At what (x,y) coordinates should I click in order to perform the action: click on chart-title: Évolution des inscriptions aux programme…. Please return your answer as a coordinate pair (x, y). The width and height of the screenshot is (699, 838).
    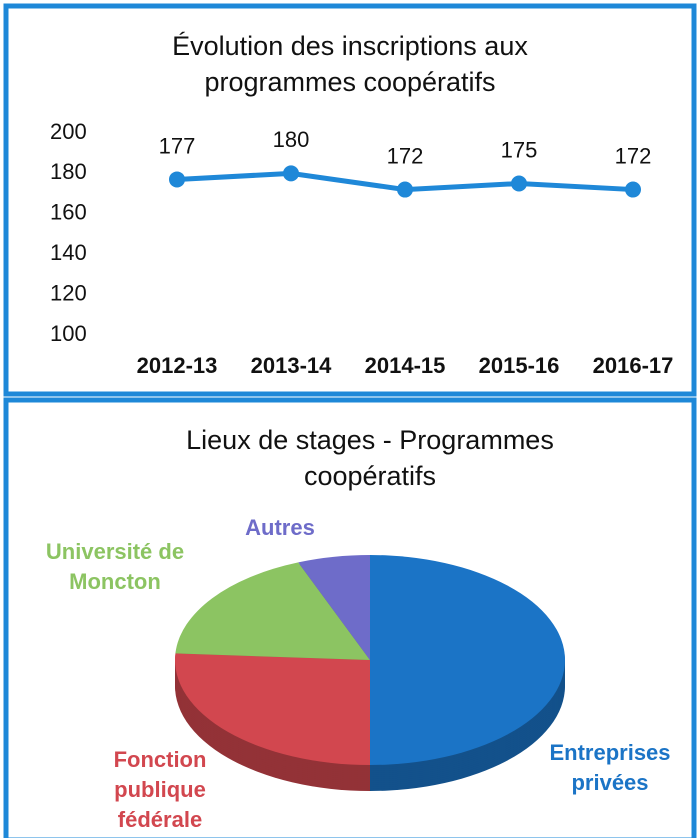
    Looking at the image, I should click on (350, 64).